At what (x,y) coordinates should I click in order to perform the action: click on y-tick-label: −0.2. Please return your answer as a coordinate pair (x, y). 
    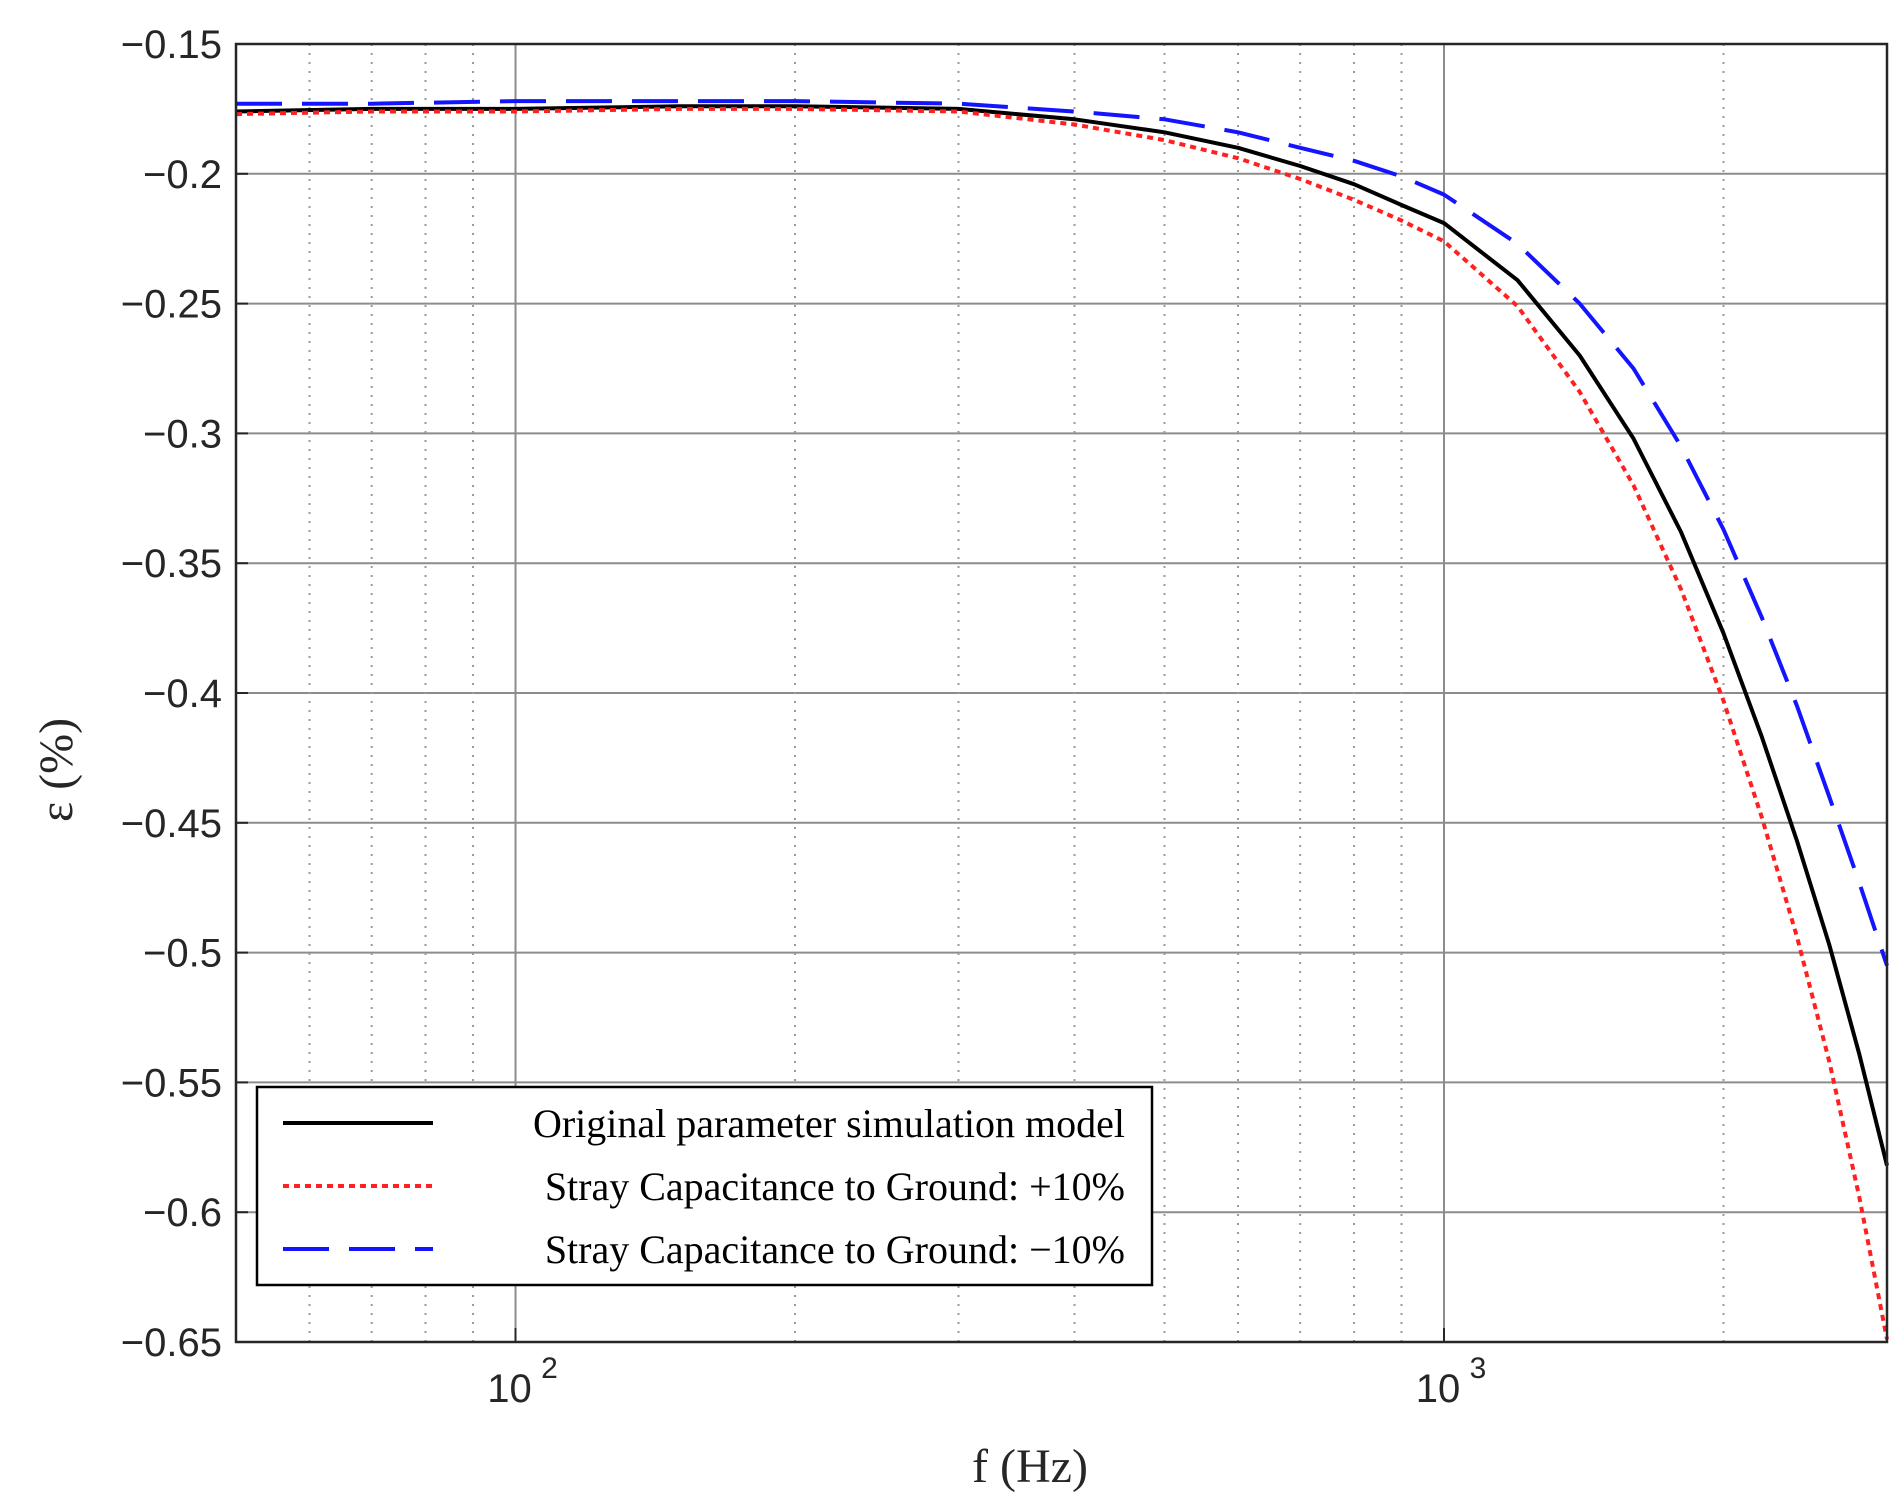
    Looking at the image, I should click on (182, 175).